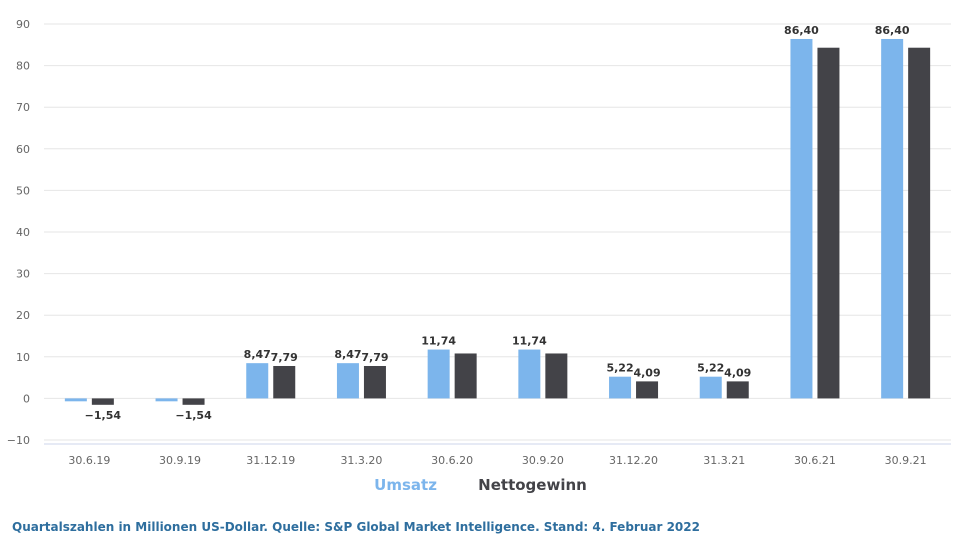 The height and width of the screenshot is (540, 961). Describe the element at coordinates (23, 190) in the screenshot. I see `y-tick-label: 50` at that location.